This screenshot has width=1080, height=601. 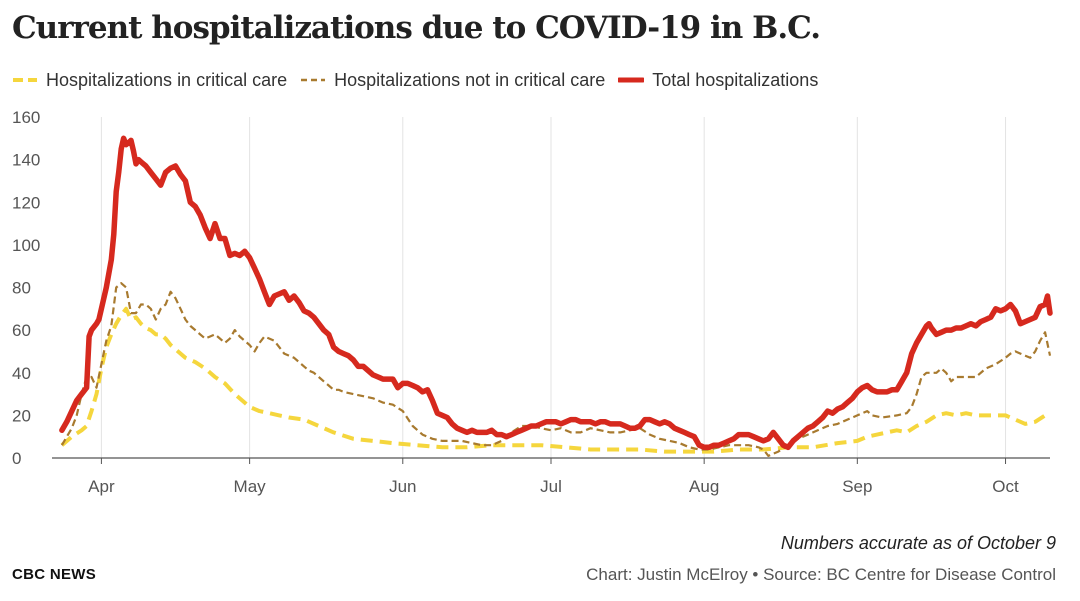 What do you see at coordinates (470, 79) in the screenshot?
I see `legend-label-not-critical-care: Hospitalizations not in critical care` at bounding box center [470, 79].